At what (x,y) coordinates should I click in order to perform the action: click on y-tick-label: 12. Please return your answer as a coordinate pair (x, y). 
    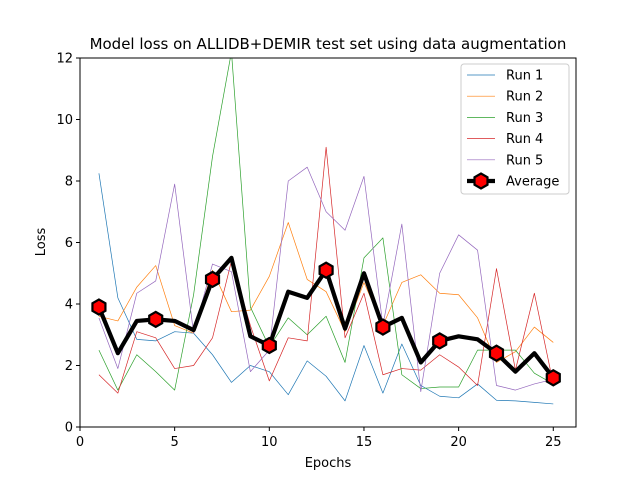
    Looking at the image, I should click on (64, 59).